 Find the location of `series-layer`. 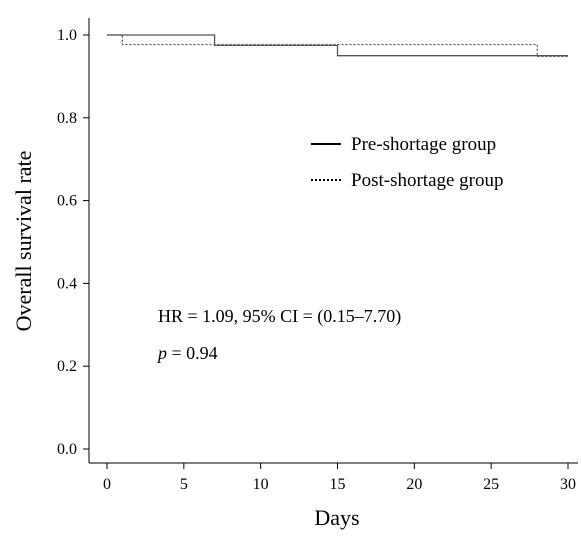

series-layer is located at coordinates (337, 46).